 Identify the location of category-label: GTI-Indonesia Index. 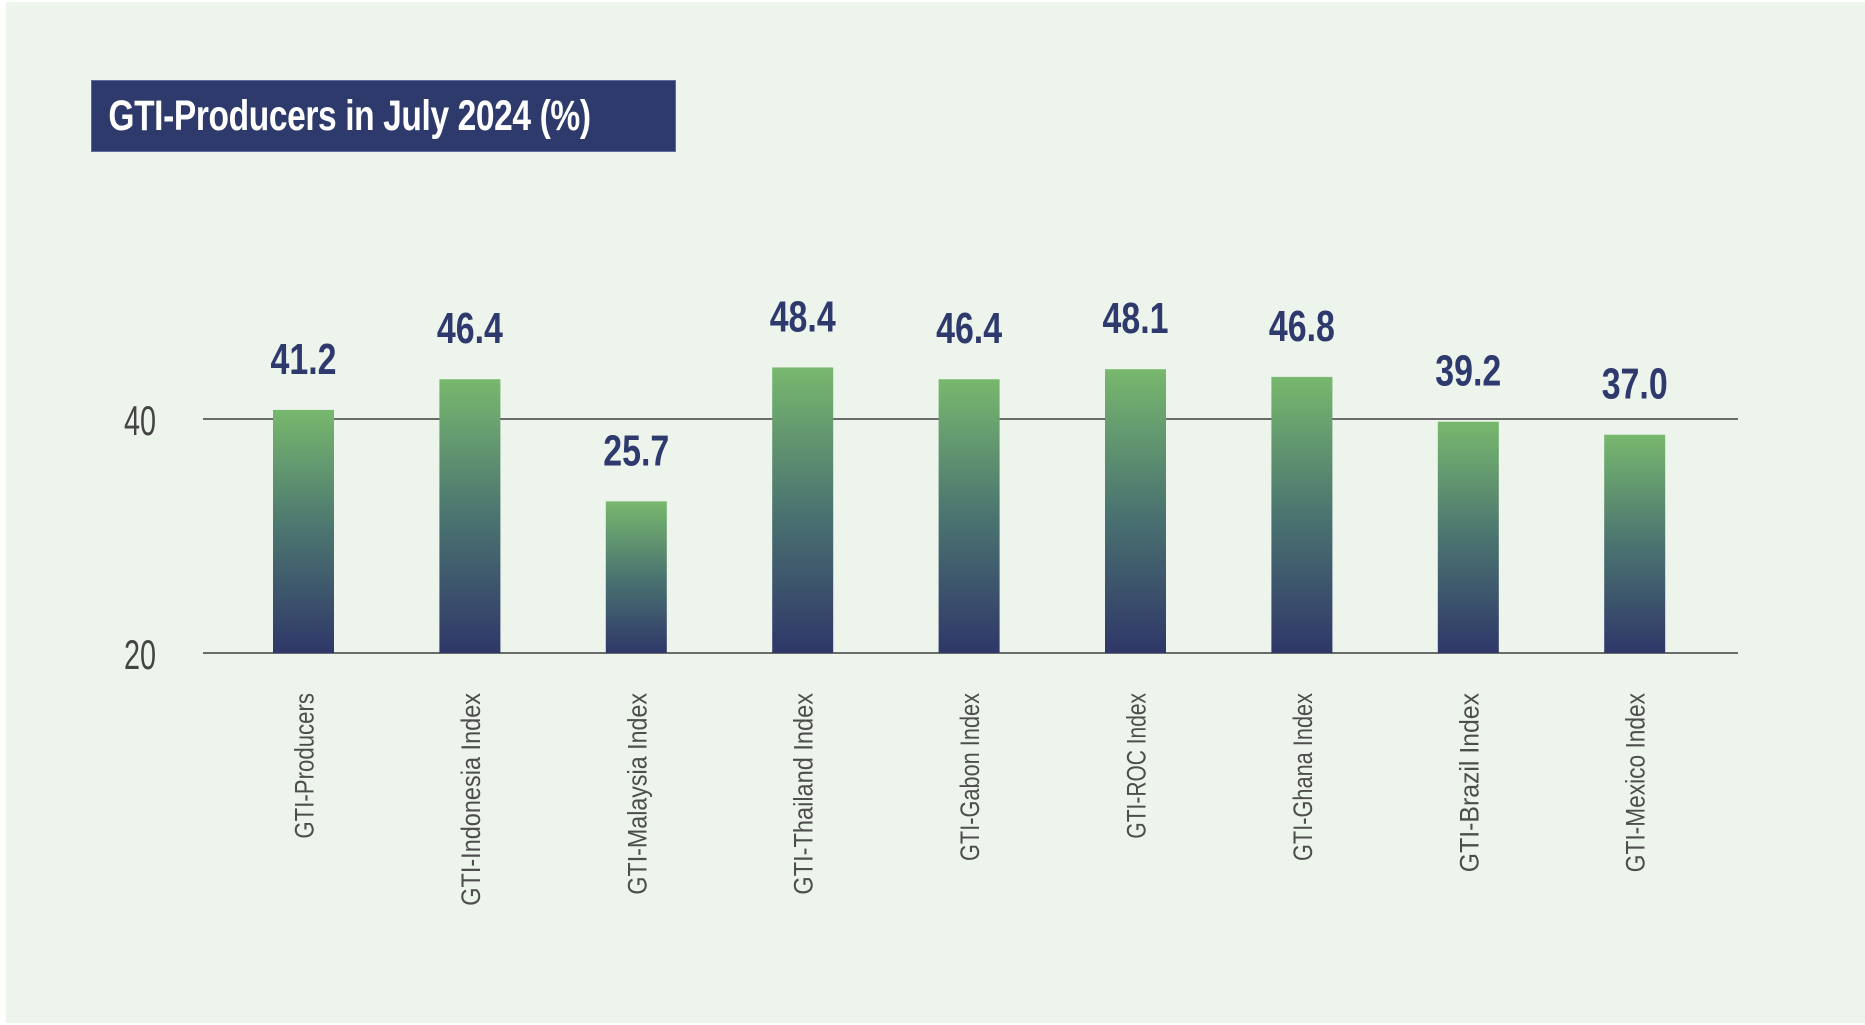
(471, 799).